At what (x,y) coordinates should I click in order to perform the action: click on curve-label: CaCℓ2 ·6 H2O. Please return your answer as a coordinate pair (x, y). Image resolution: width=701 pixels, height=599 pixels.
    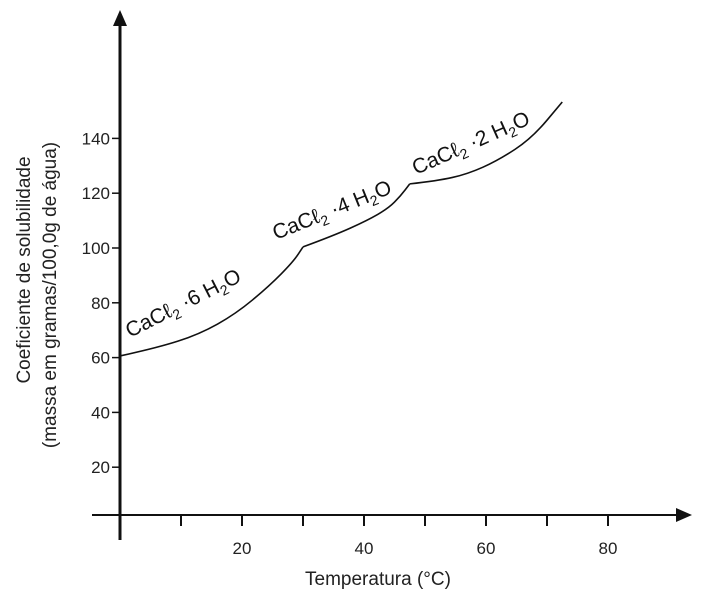
    Looking at the image, I should click on (184, 305).